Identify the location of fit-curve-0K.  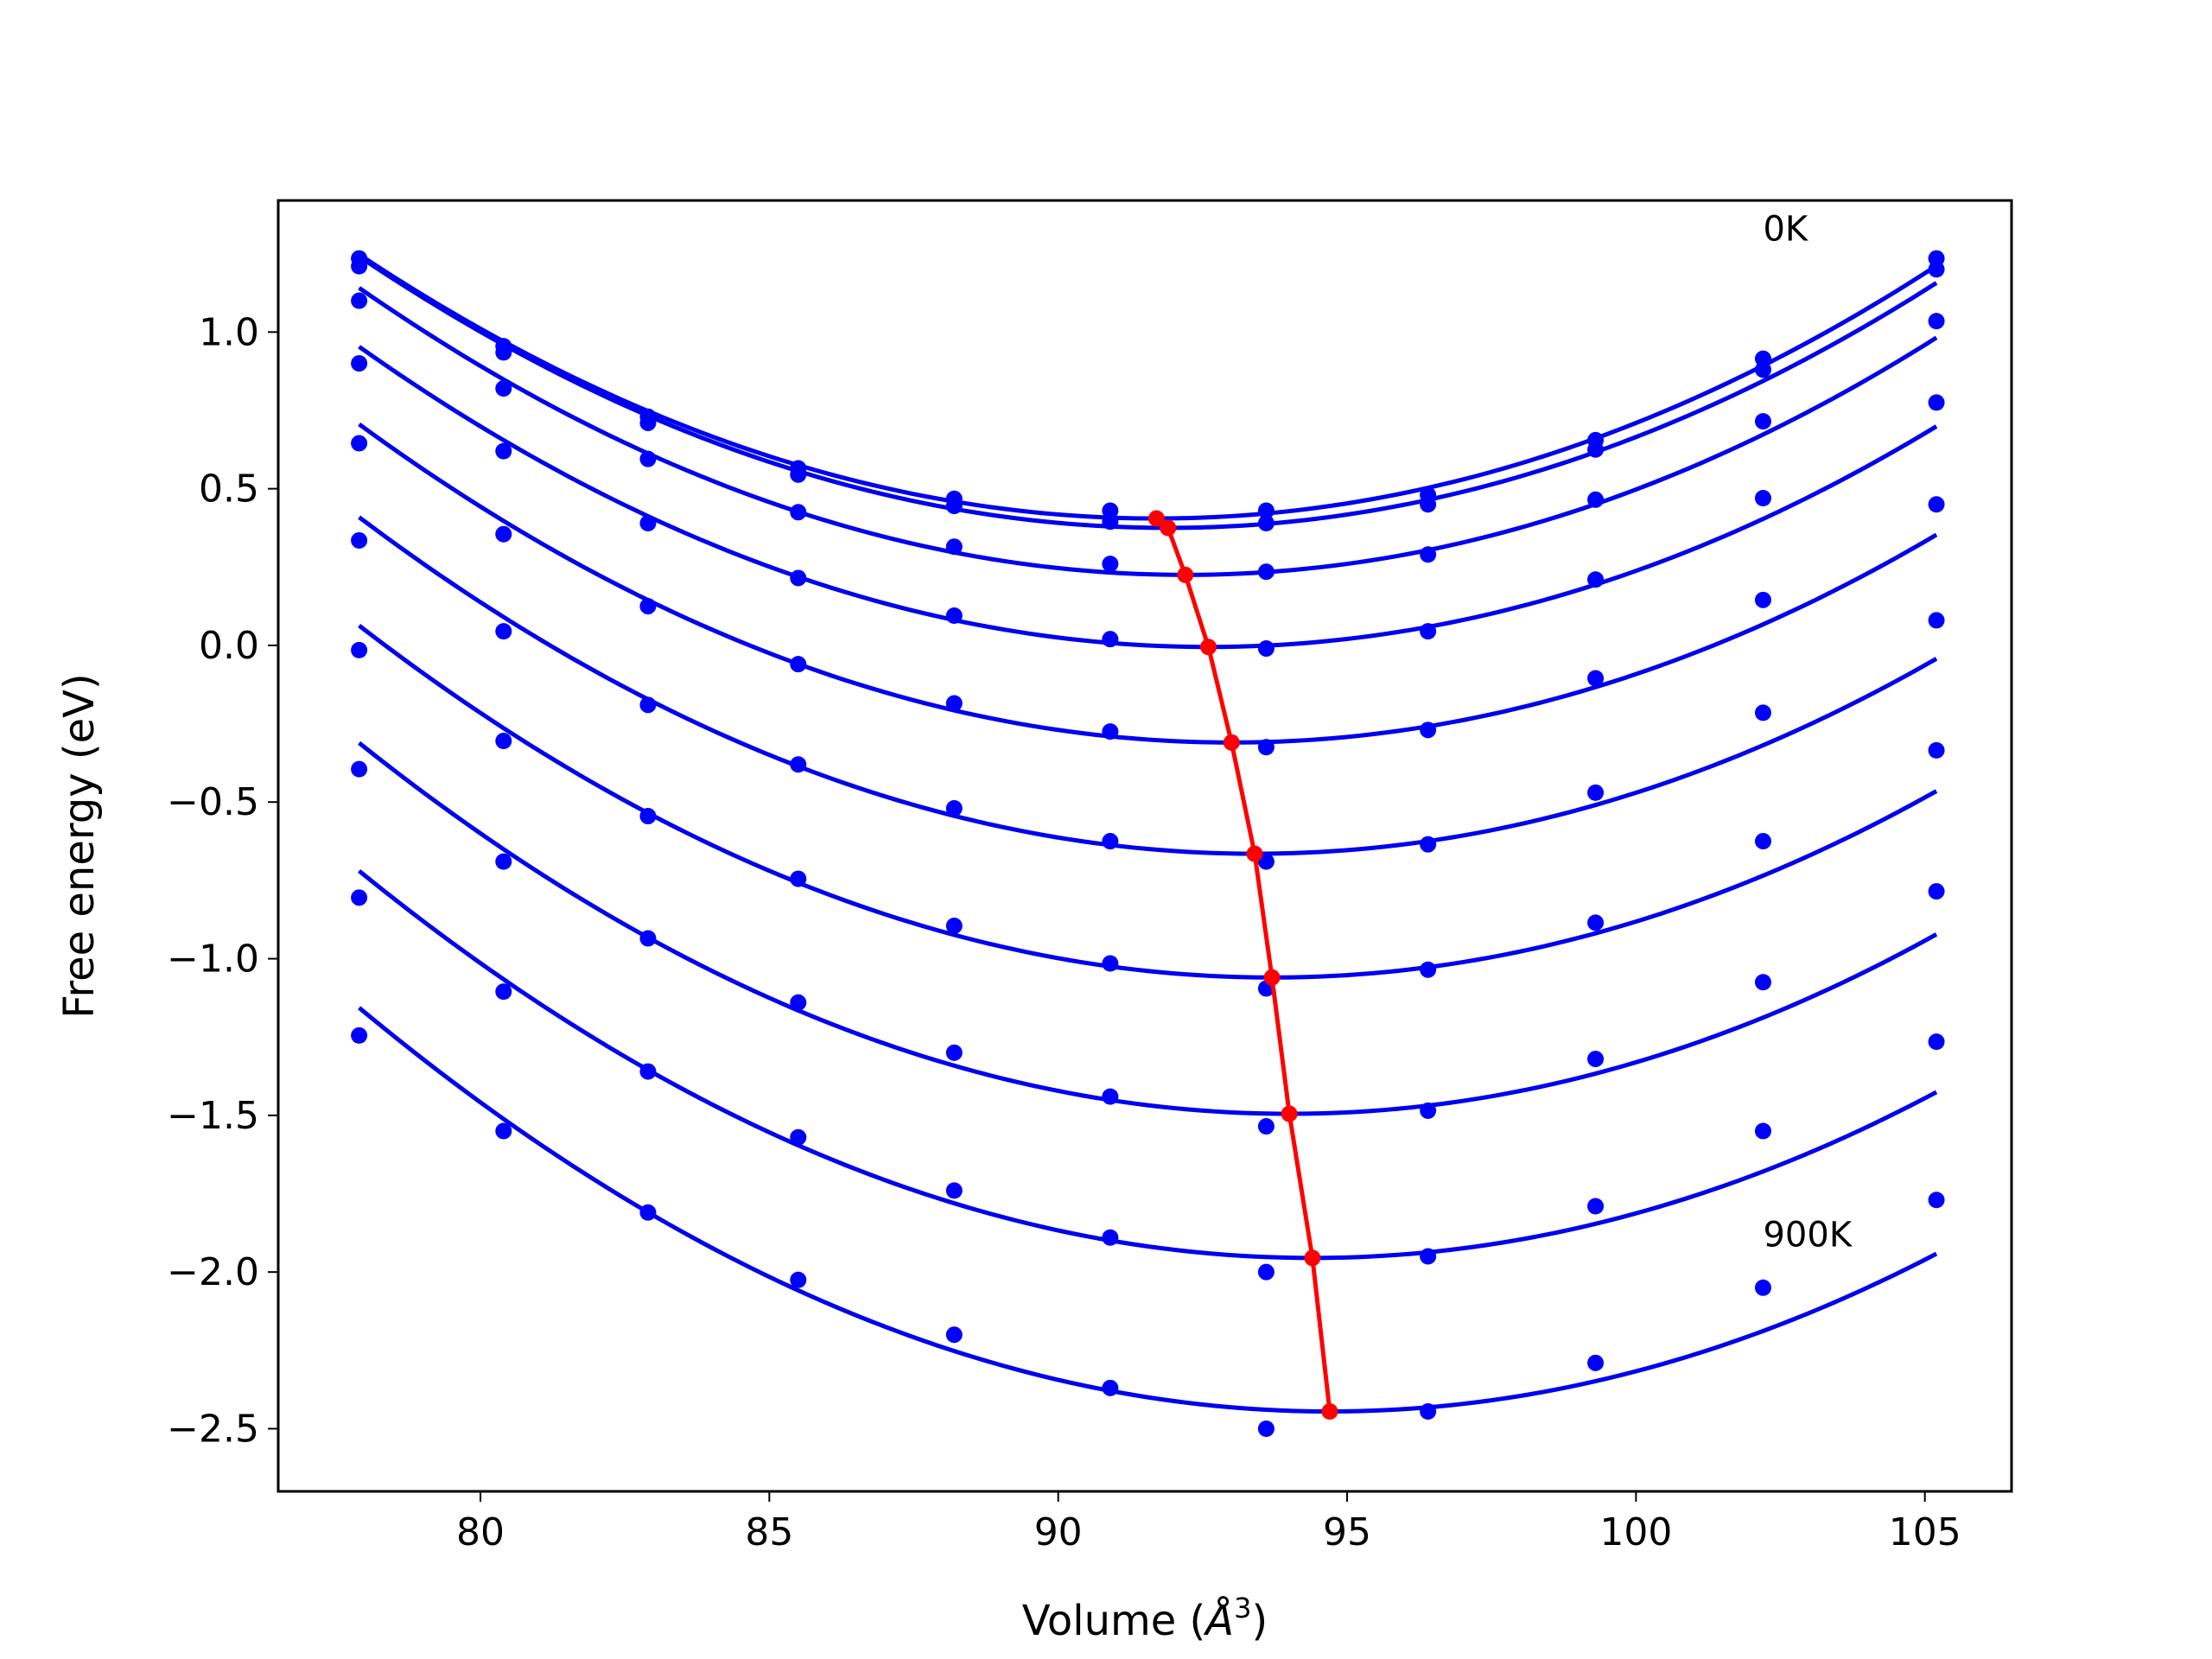
(1148, 386).